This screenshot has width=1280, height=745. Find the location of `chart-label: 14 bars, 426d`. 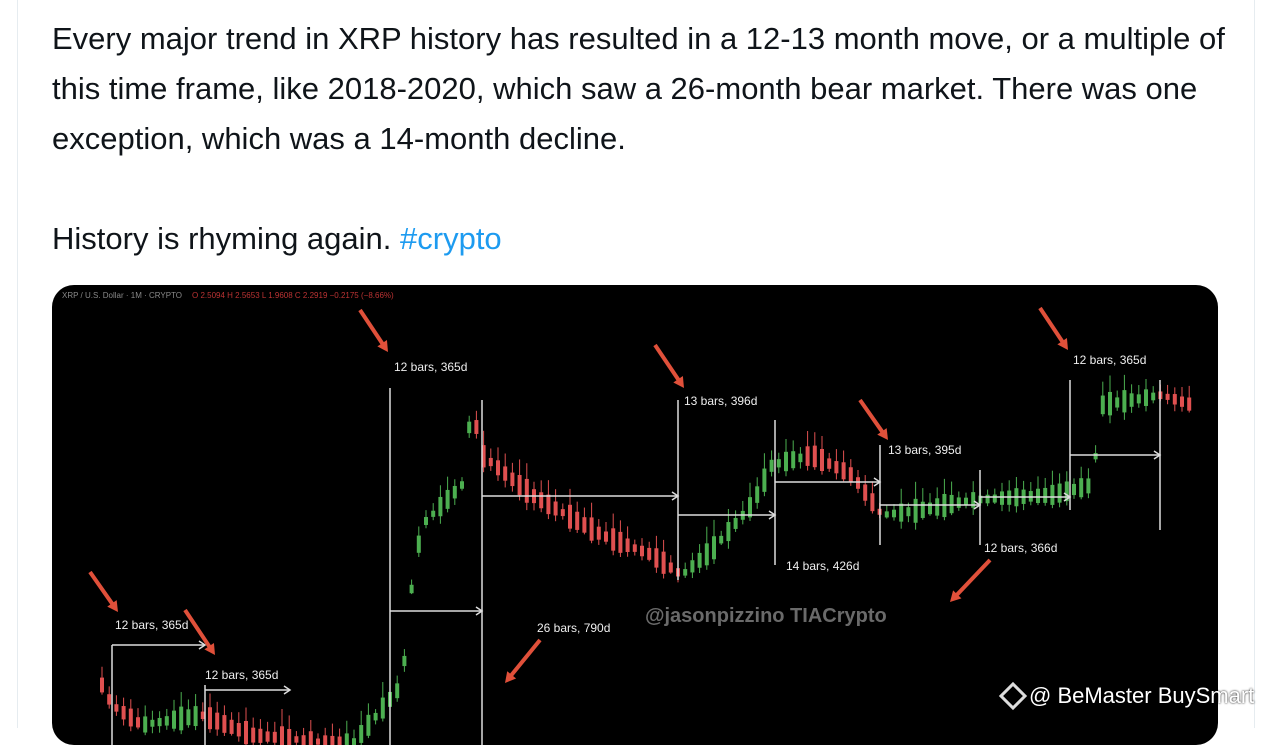

chart-label: 14 bars, 426d is located at coordinates (823, 566).